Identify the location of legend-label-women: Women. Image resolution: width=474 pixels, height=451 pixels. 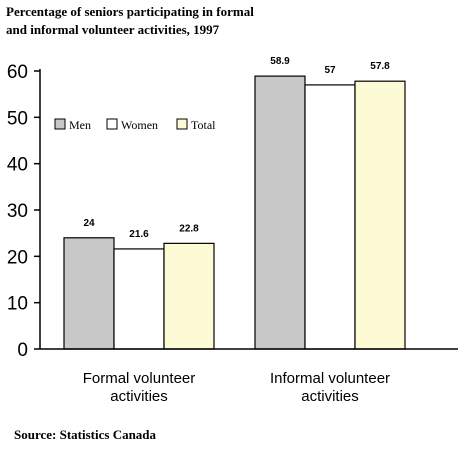
(139, 125).